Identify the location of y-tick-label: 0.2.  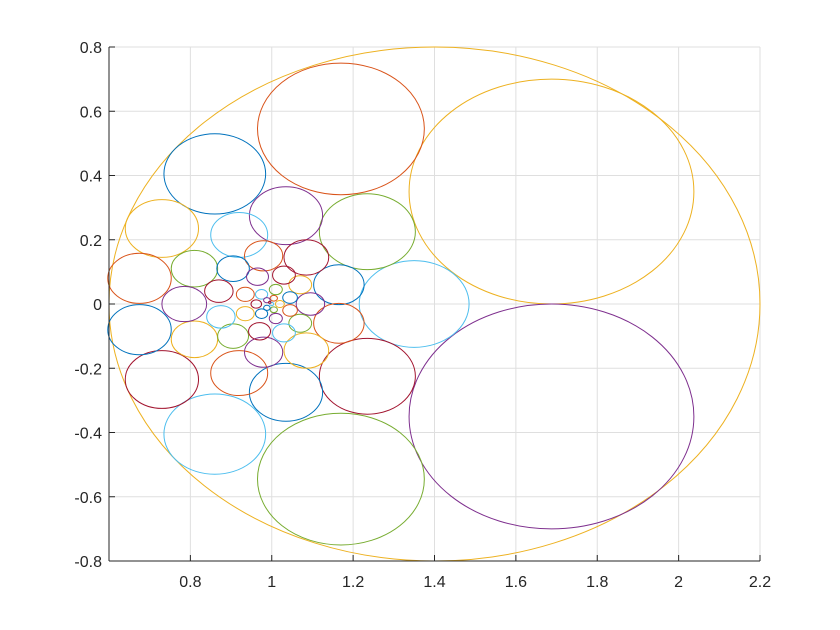
(91, 241).